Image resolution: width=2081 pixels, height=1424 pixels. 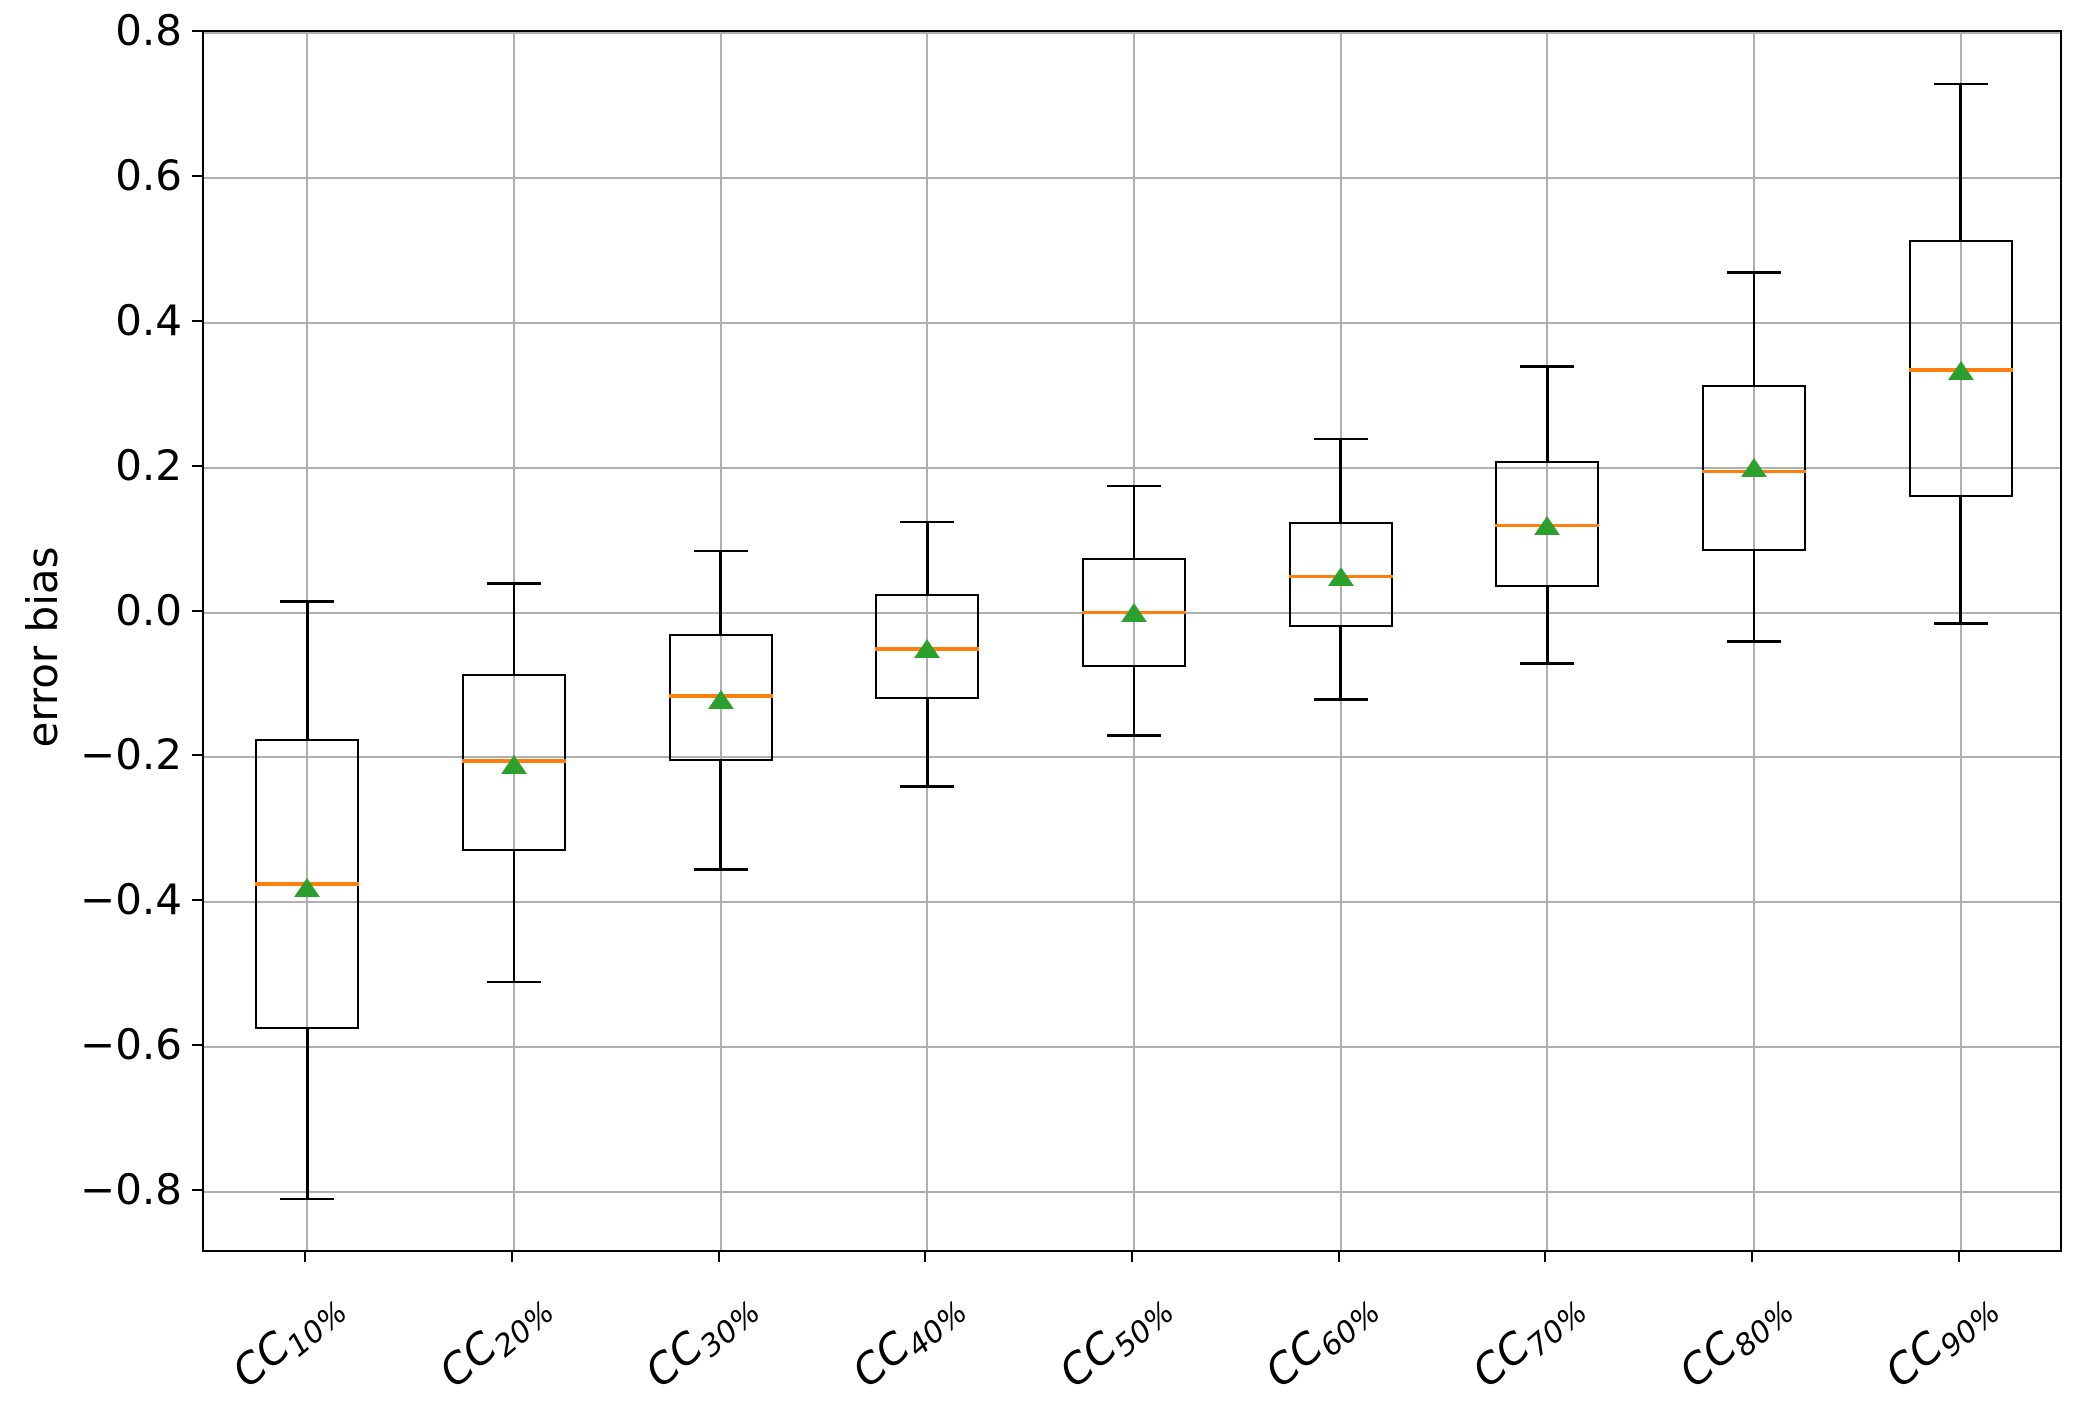 I want to click on x-tick-label: CC30%, so click(x=702, y=1341).